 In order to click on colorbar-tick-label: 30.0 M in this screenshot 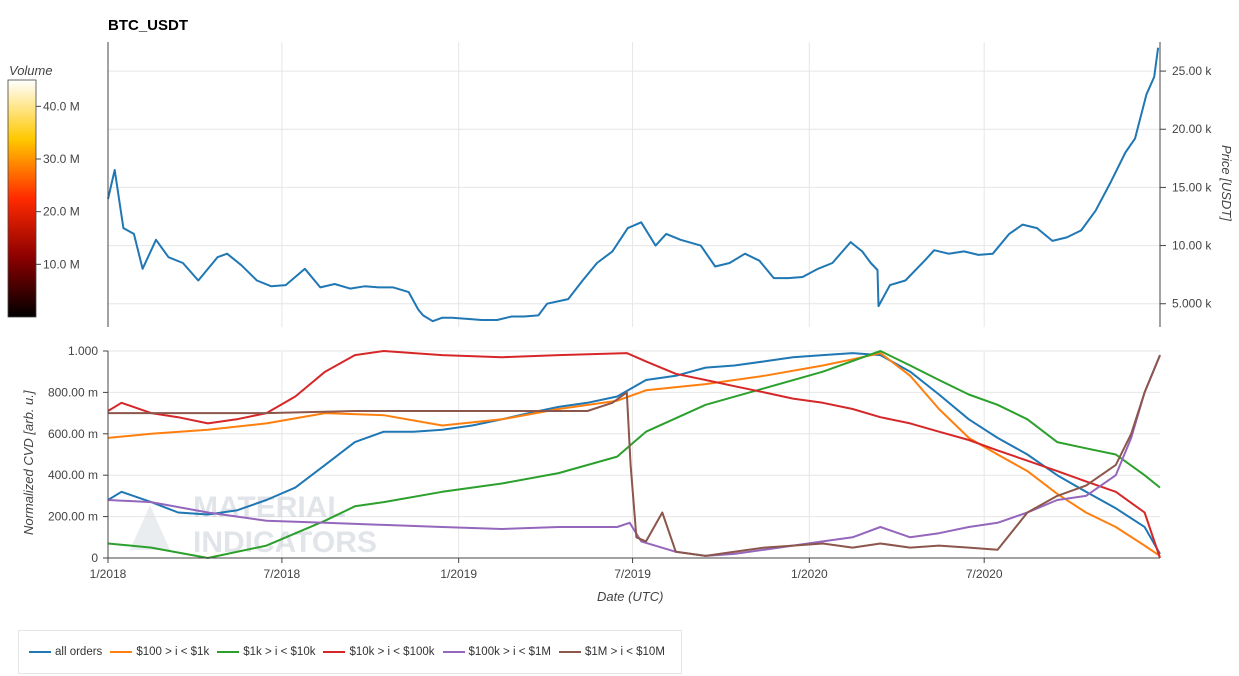, I will do `click(61, 159)`.